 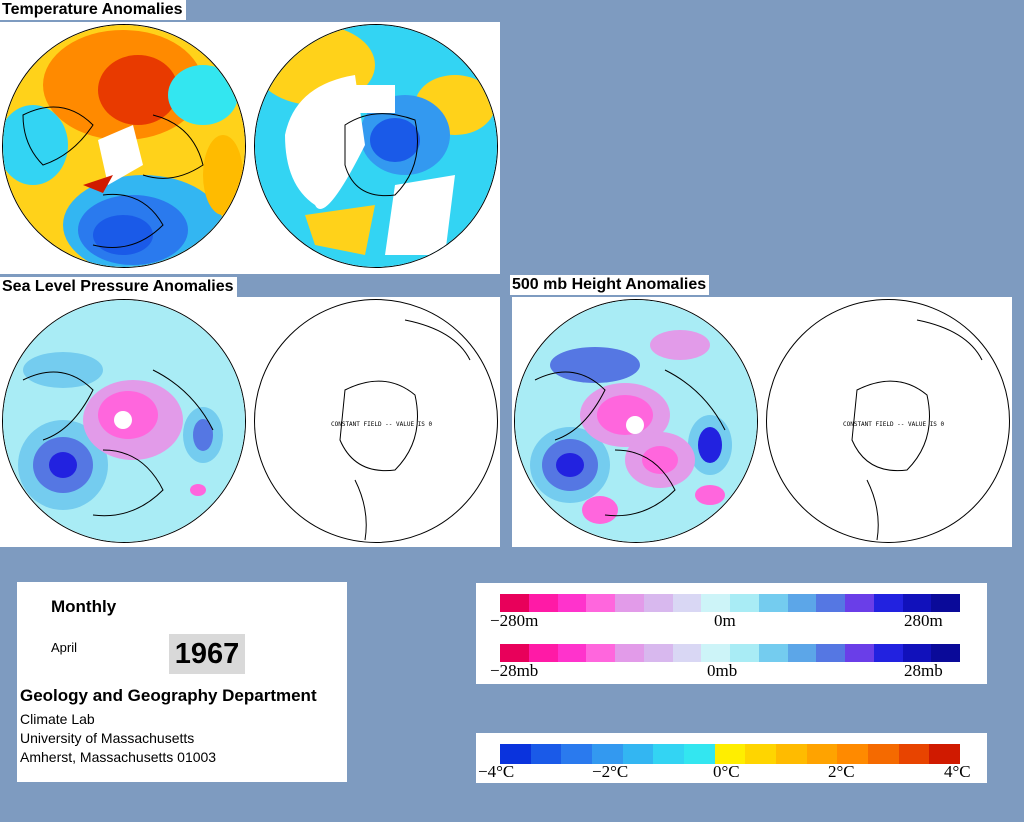 What do you see at coordinates (731, 633) in the screenshot?
I see `anomaly-legend: −280m 0m 280m −28mb 0mb 28mb` at bounding box center [731, 633].